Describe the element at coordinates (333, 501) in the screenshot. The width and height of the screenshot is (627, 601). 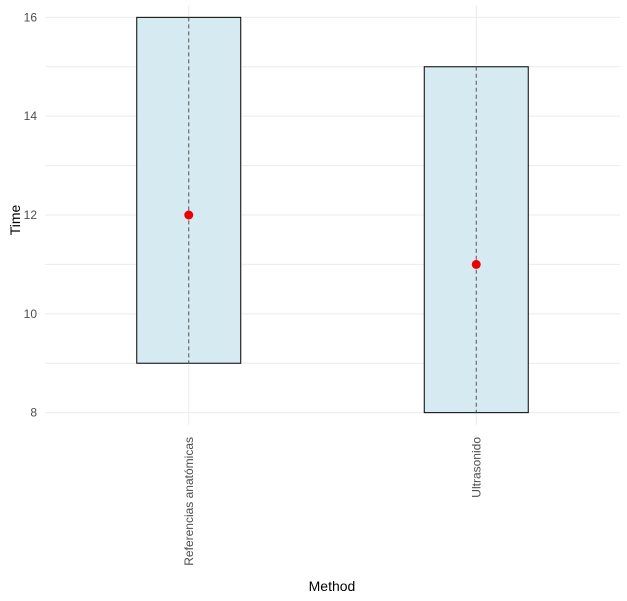
I see `x-axis-ticks: Referencias anatómicas Ultrasonido` at that location.